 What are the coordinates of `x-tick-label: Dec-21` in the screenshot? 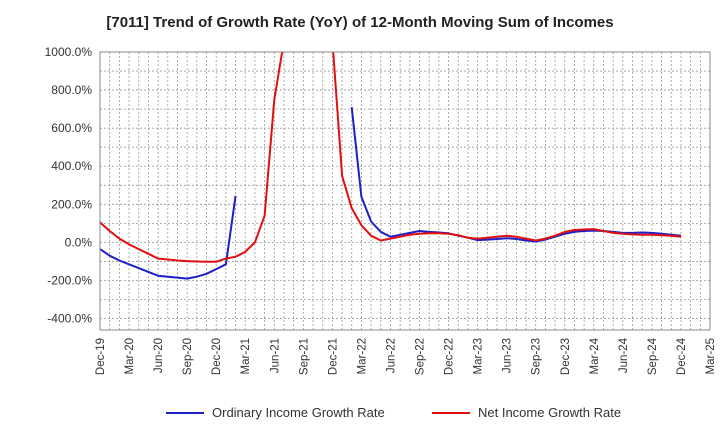 It's located at (333, 356).